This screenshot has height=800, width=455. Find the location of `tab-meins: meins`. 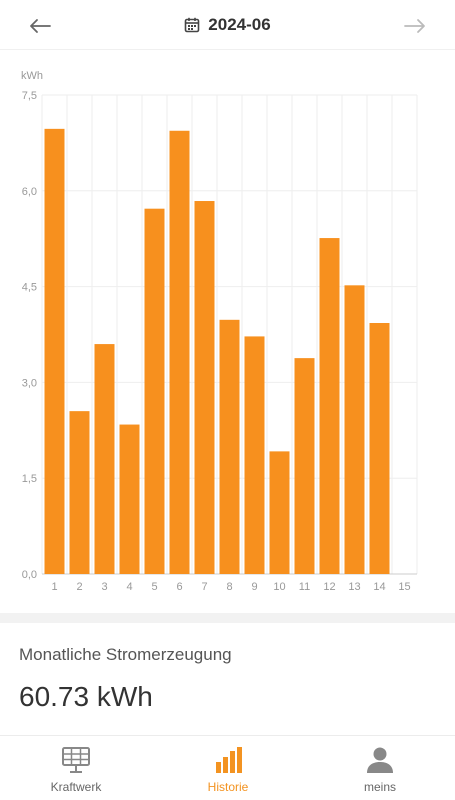

tab-meins: meins is located at coordinates (380, 772).